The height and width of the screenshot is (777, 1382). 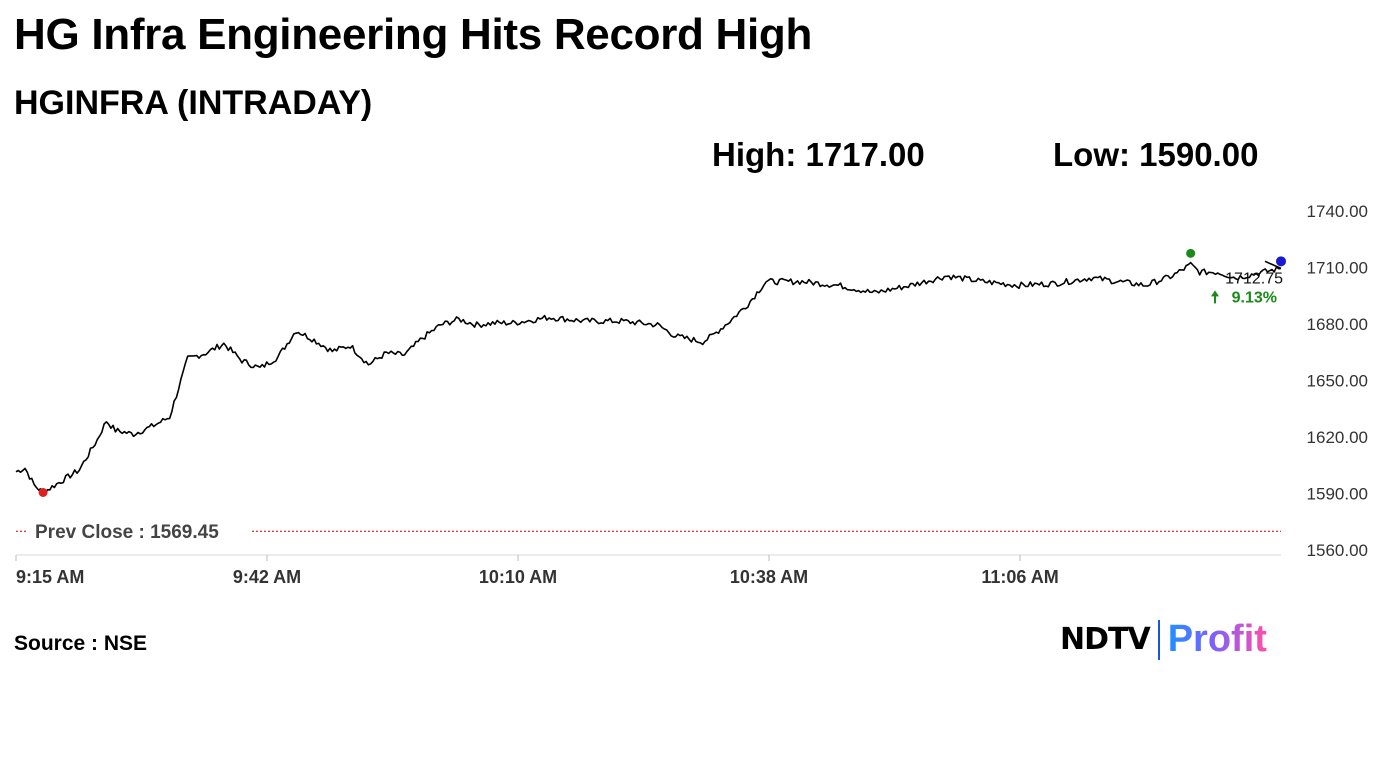 What do you see at coordinates (1105, 639) in the screenshot?
I see `logo-ndtv-wordmark: NDTV` at bounding box center [1105, 639].